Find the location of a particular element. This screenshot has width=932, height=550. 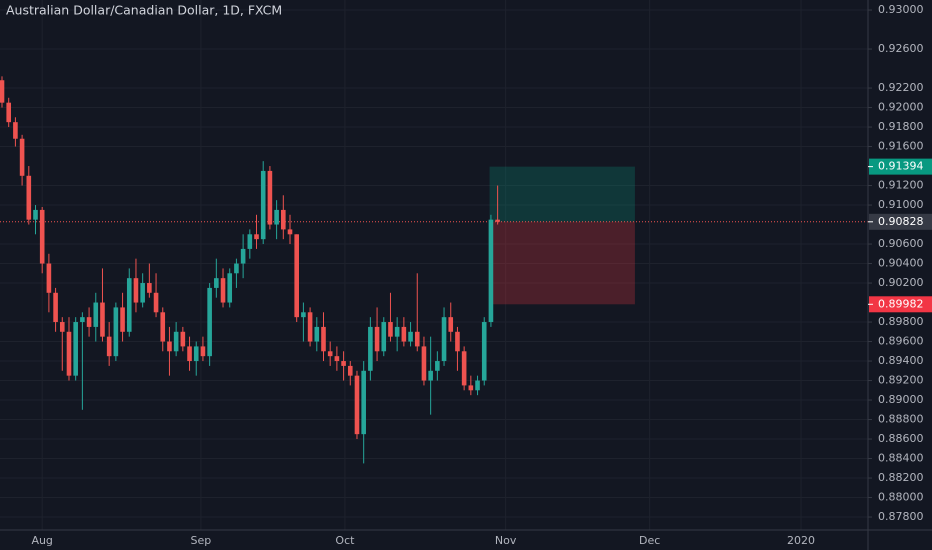

y-tick-label: 0.91600 is located at coordinates (901, 146).